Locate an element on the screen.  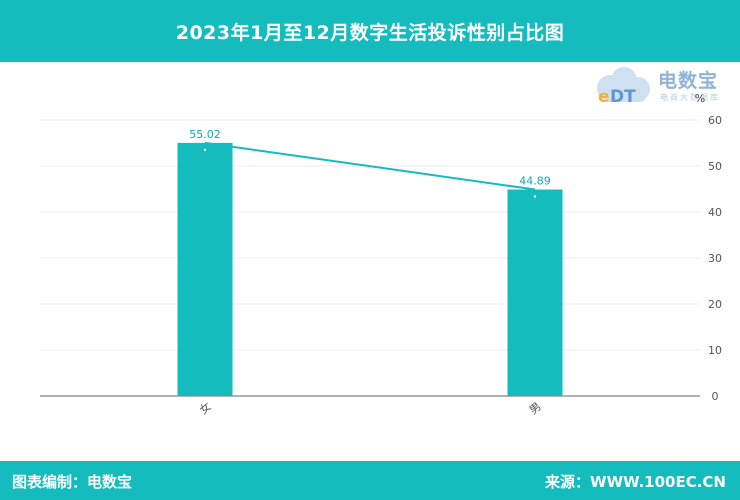
y-unit-label: % is located at coordinates (700, 98).